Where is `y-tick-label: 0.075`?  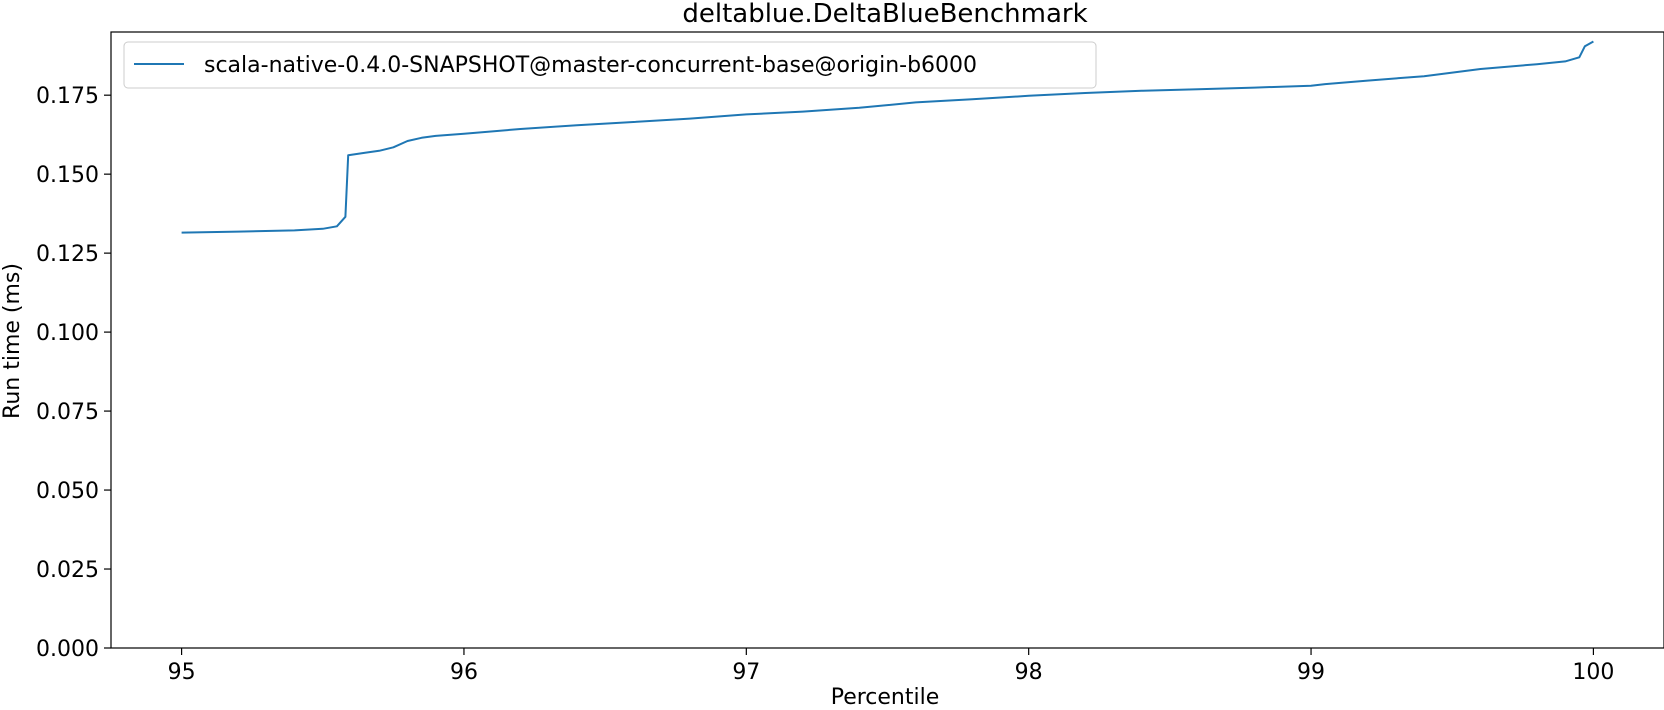
y-tick-label: 0.075 is located at coordinates (67, 412).